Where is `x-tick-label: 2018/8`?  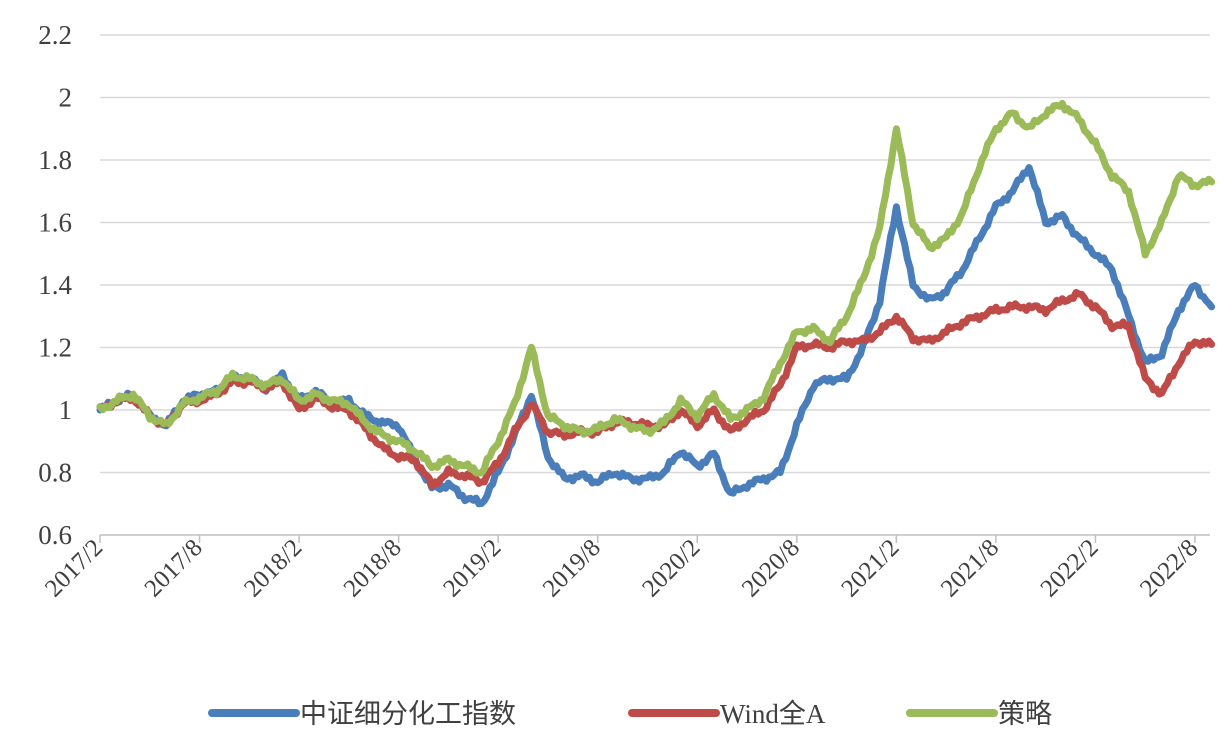
x-tick-label: 2018/8 is located at coordinates (373, 568).